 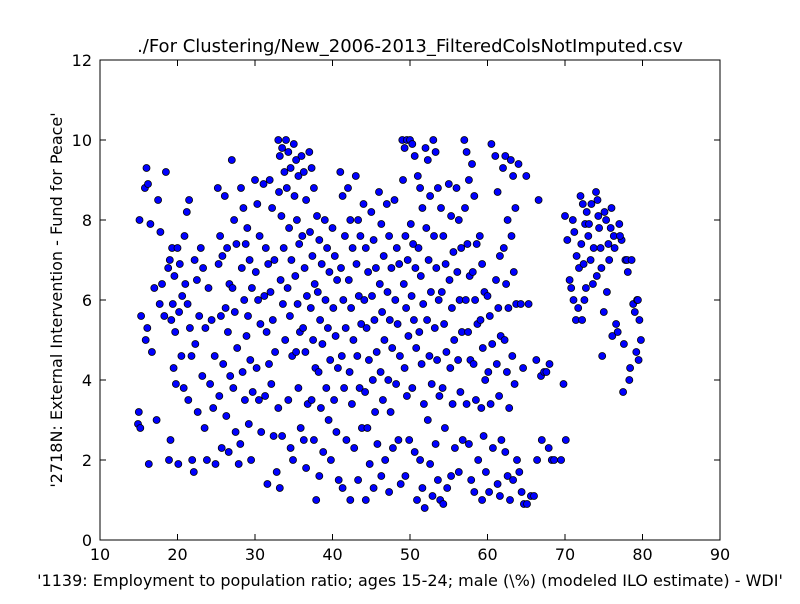 I want to click on x-tick-label: 10, so click(x=100, y=554).